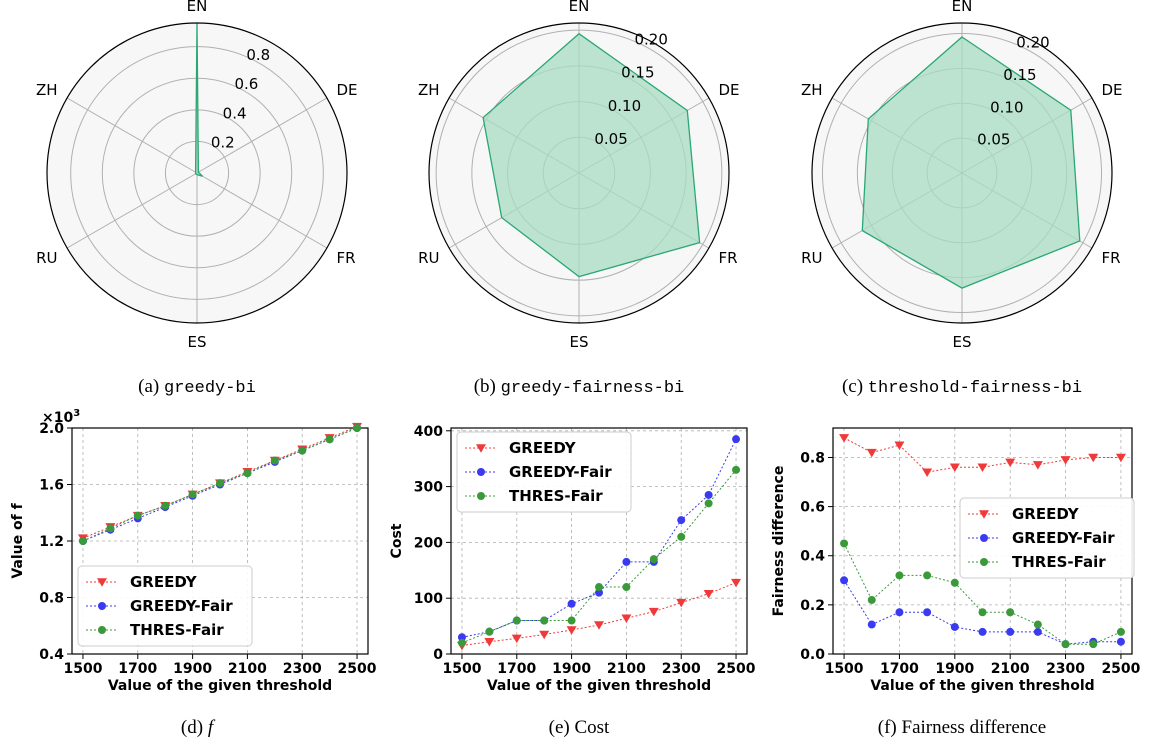  What do you see at coordinates (561, 727) in the screenshot?
I see `caption-e-prefix: (e)` at bounding box center [561, 727].